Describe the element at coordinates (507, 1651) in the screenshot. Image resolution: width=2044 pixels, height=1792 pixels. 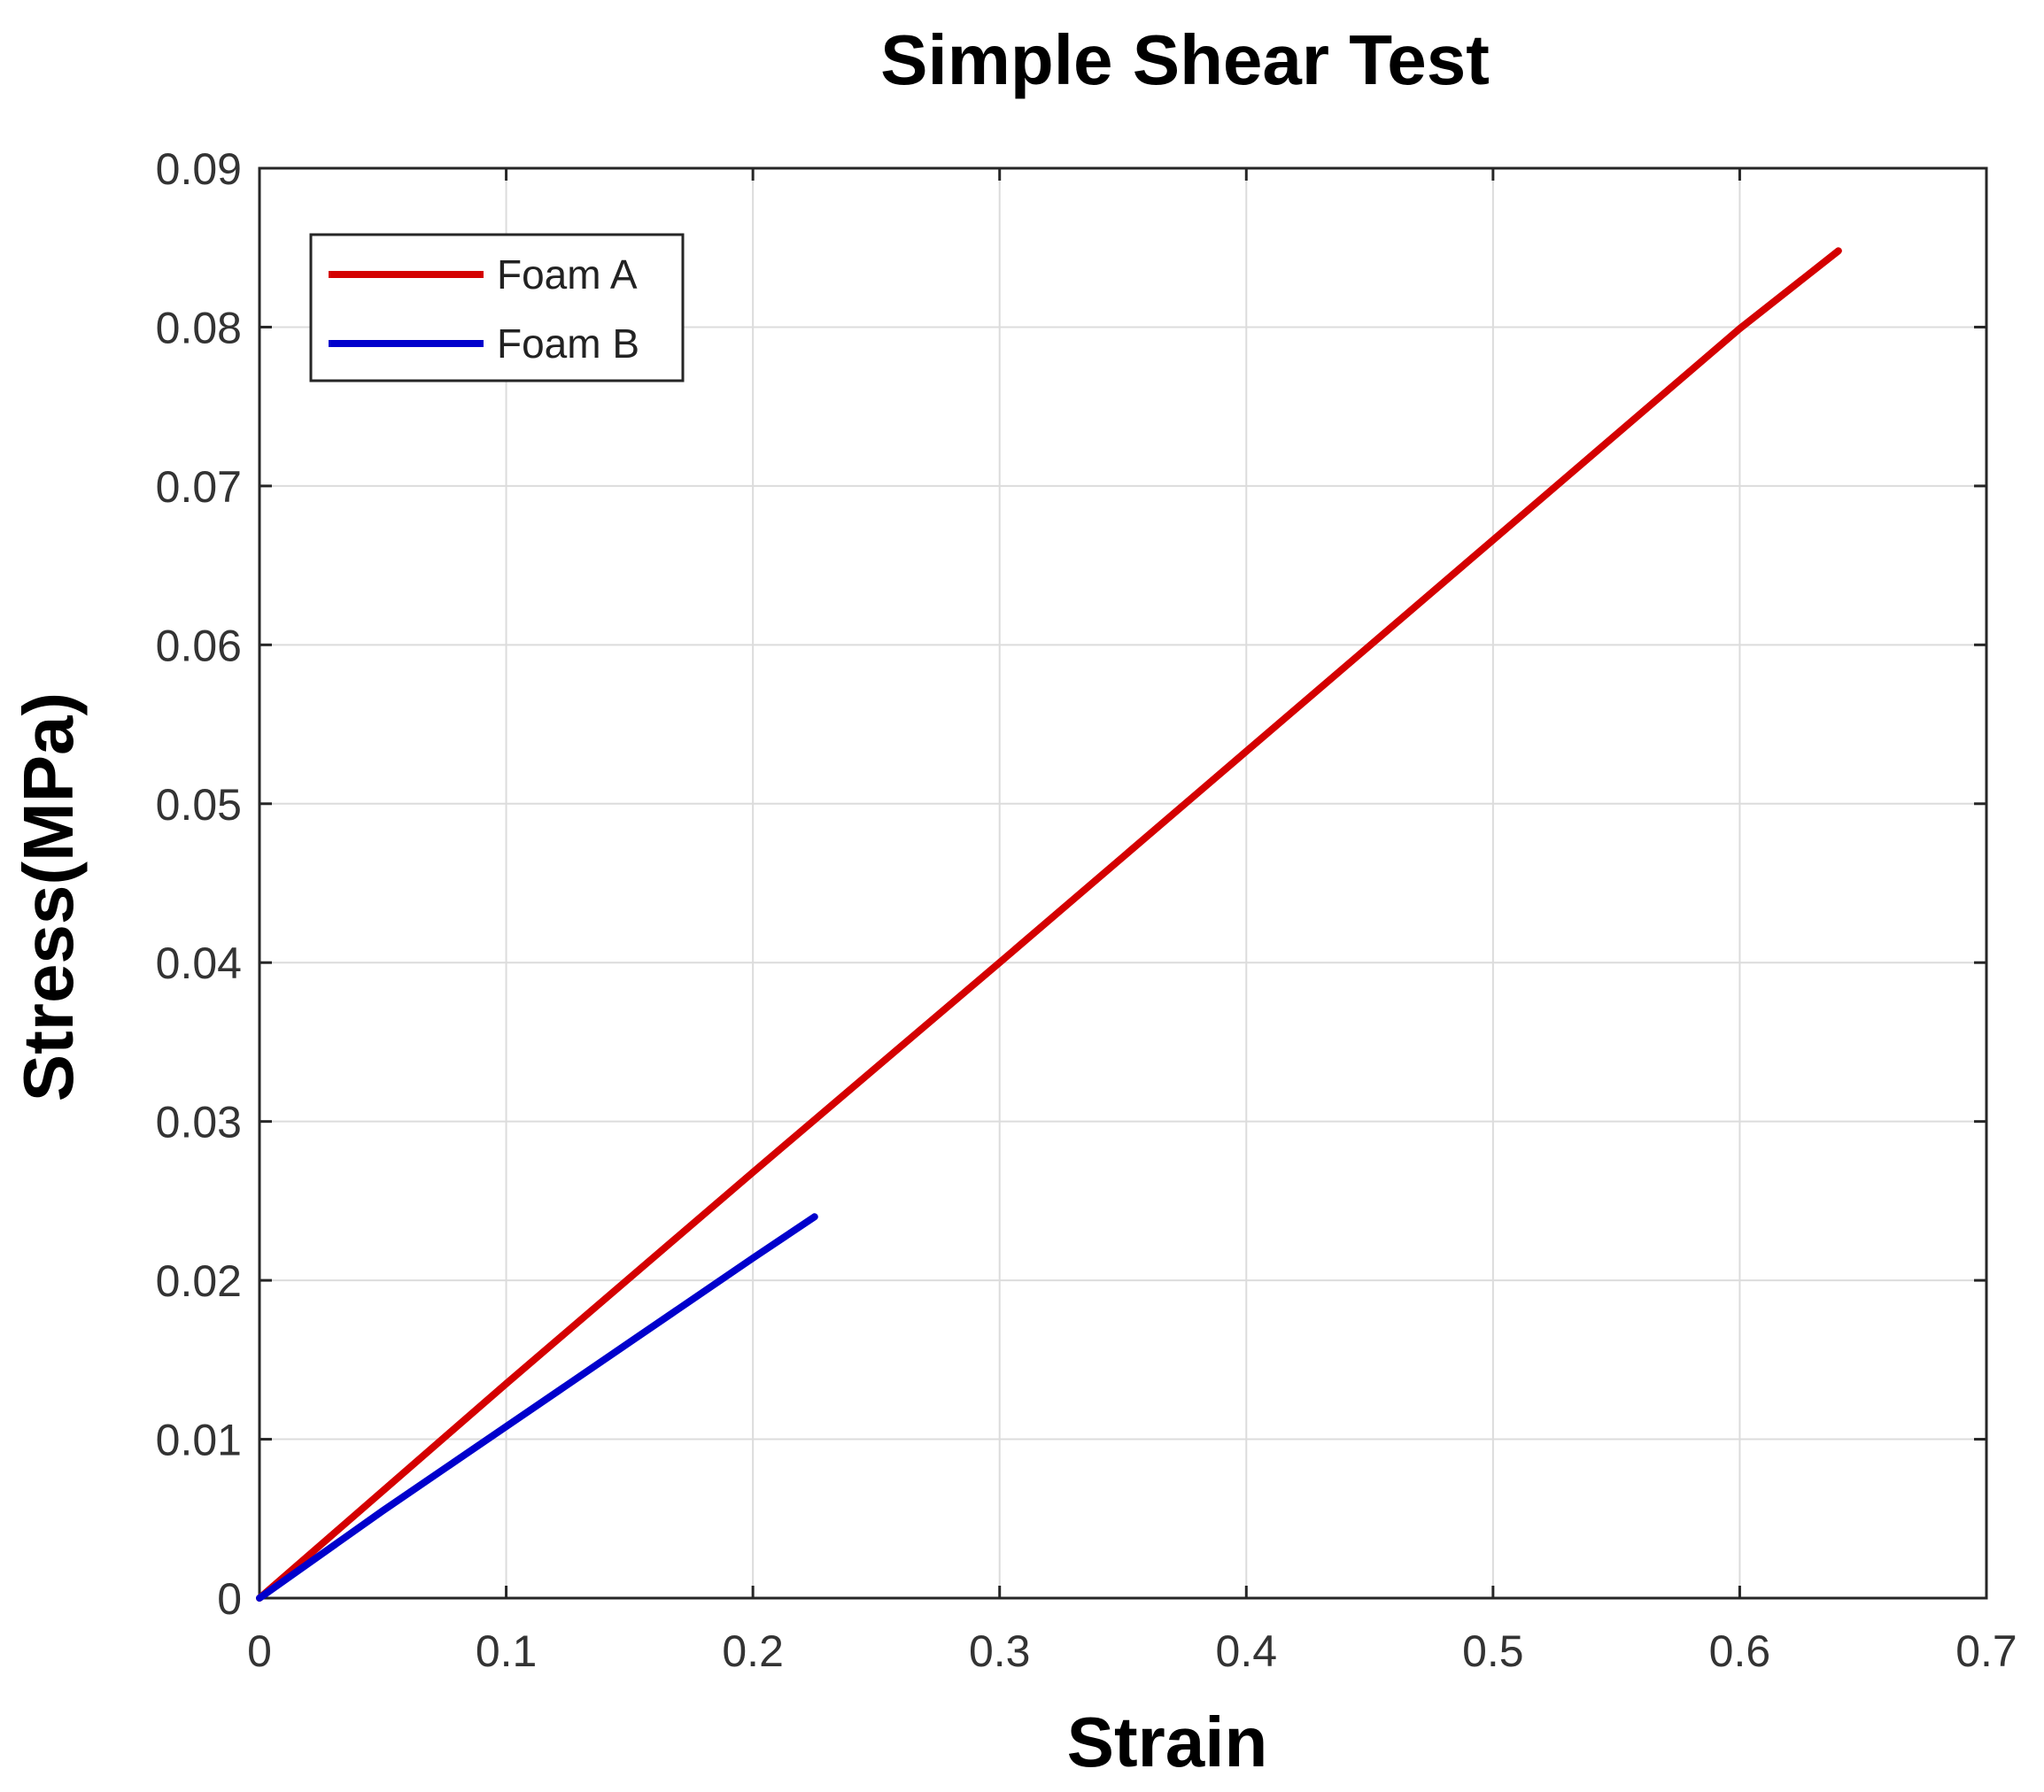
I see `x-tick-label: 0.1` at that location.